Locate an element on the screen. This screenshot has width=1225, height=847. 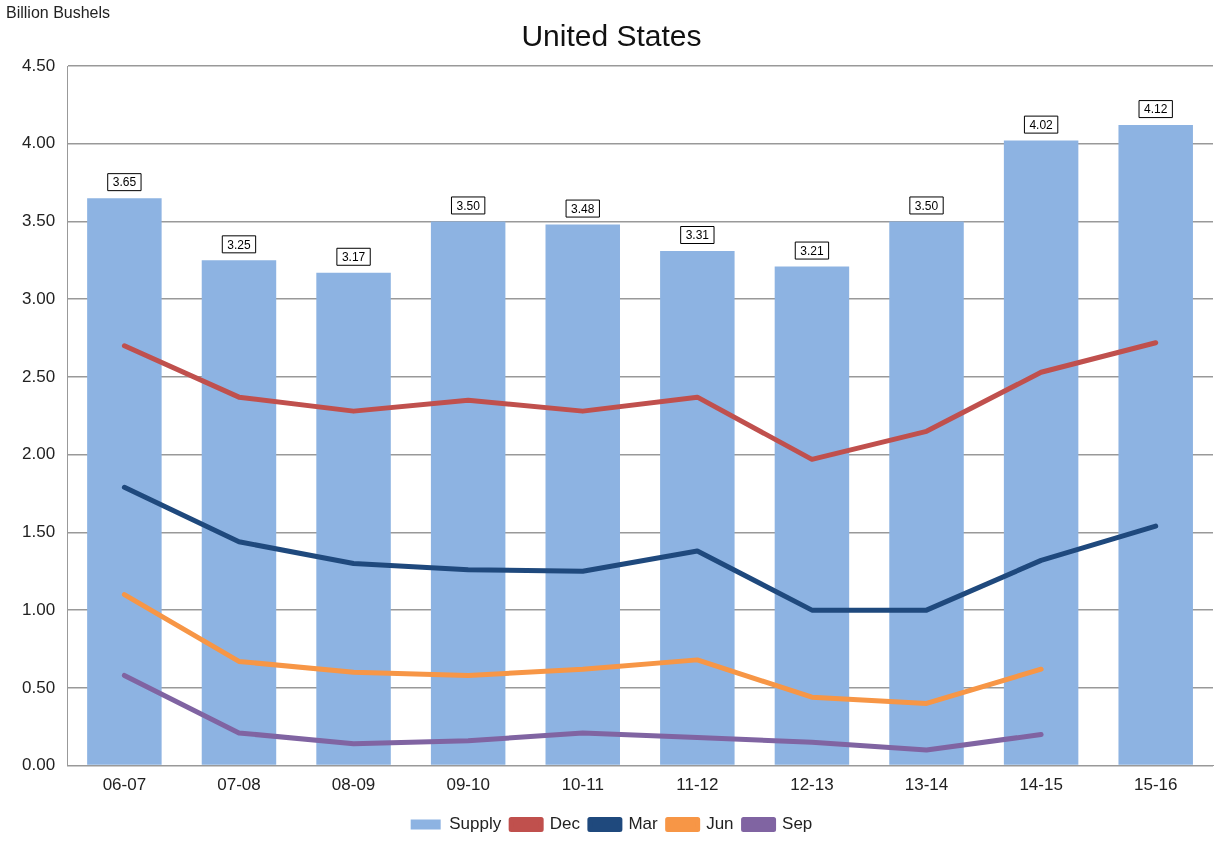
y-tick-label: 2.50 is located at coordinates (38, 376).